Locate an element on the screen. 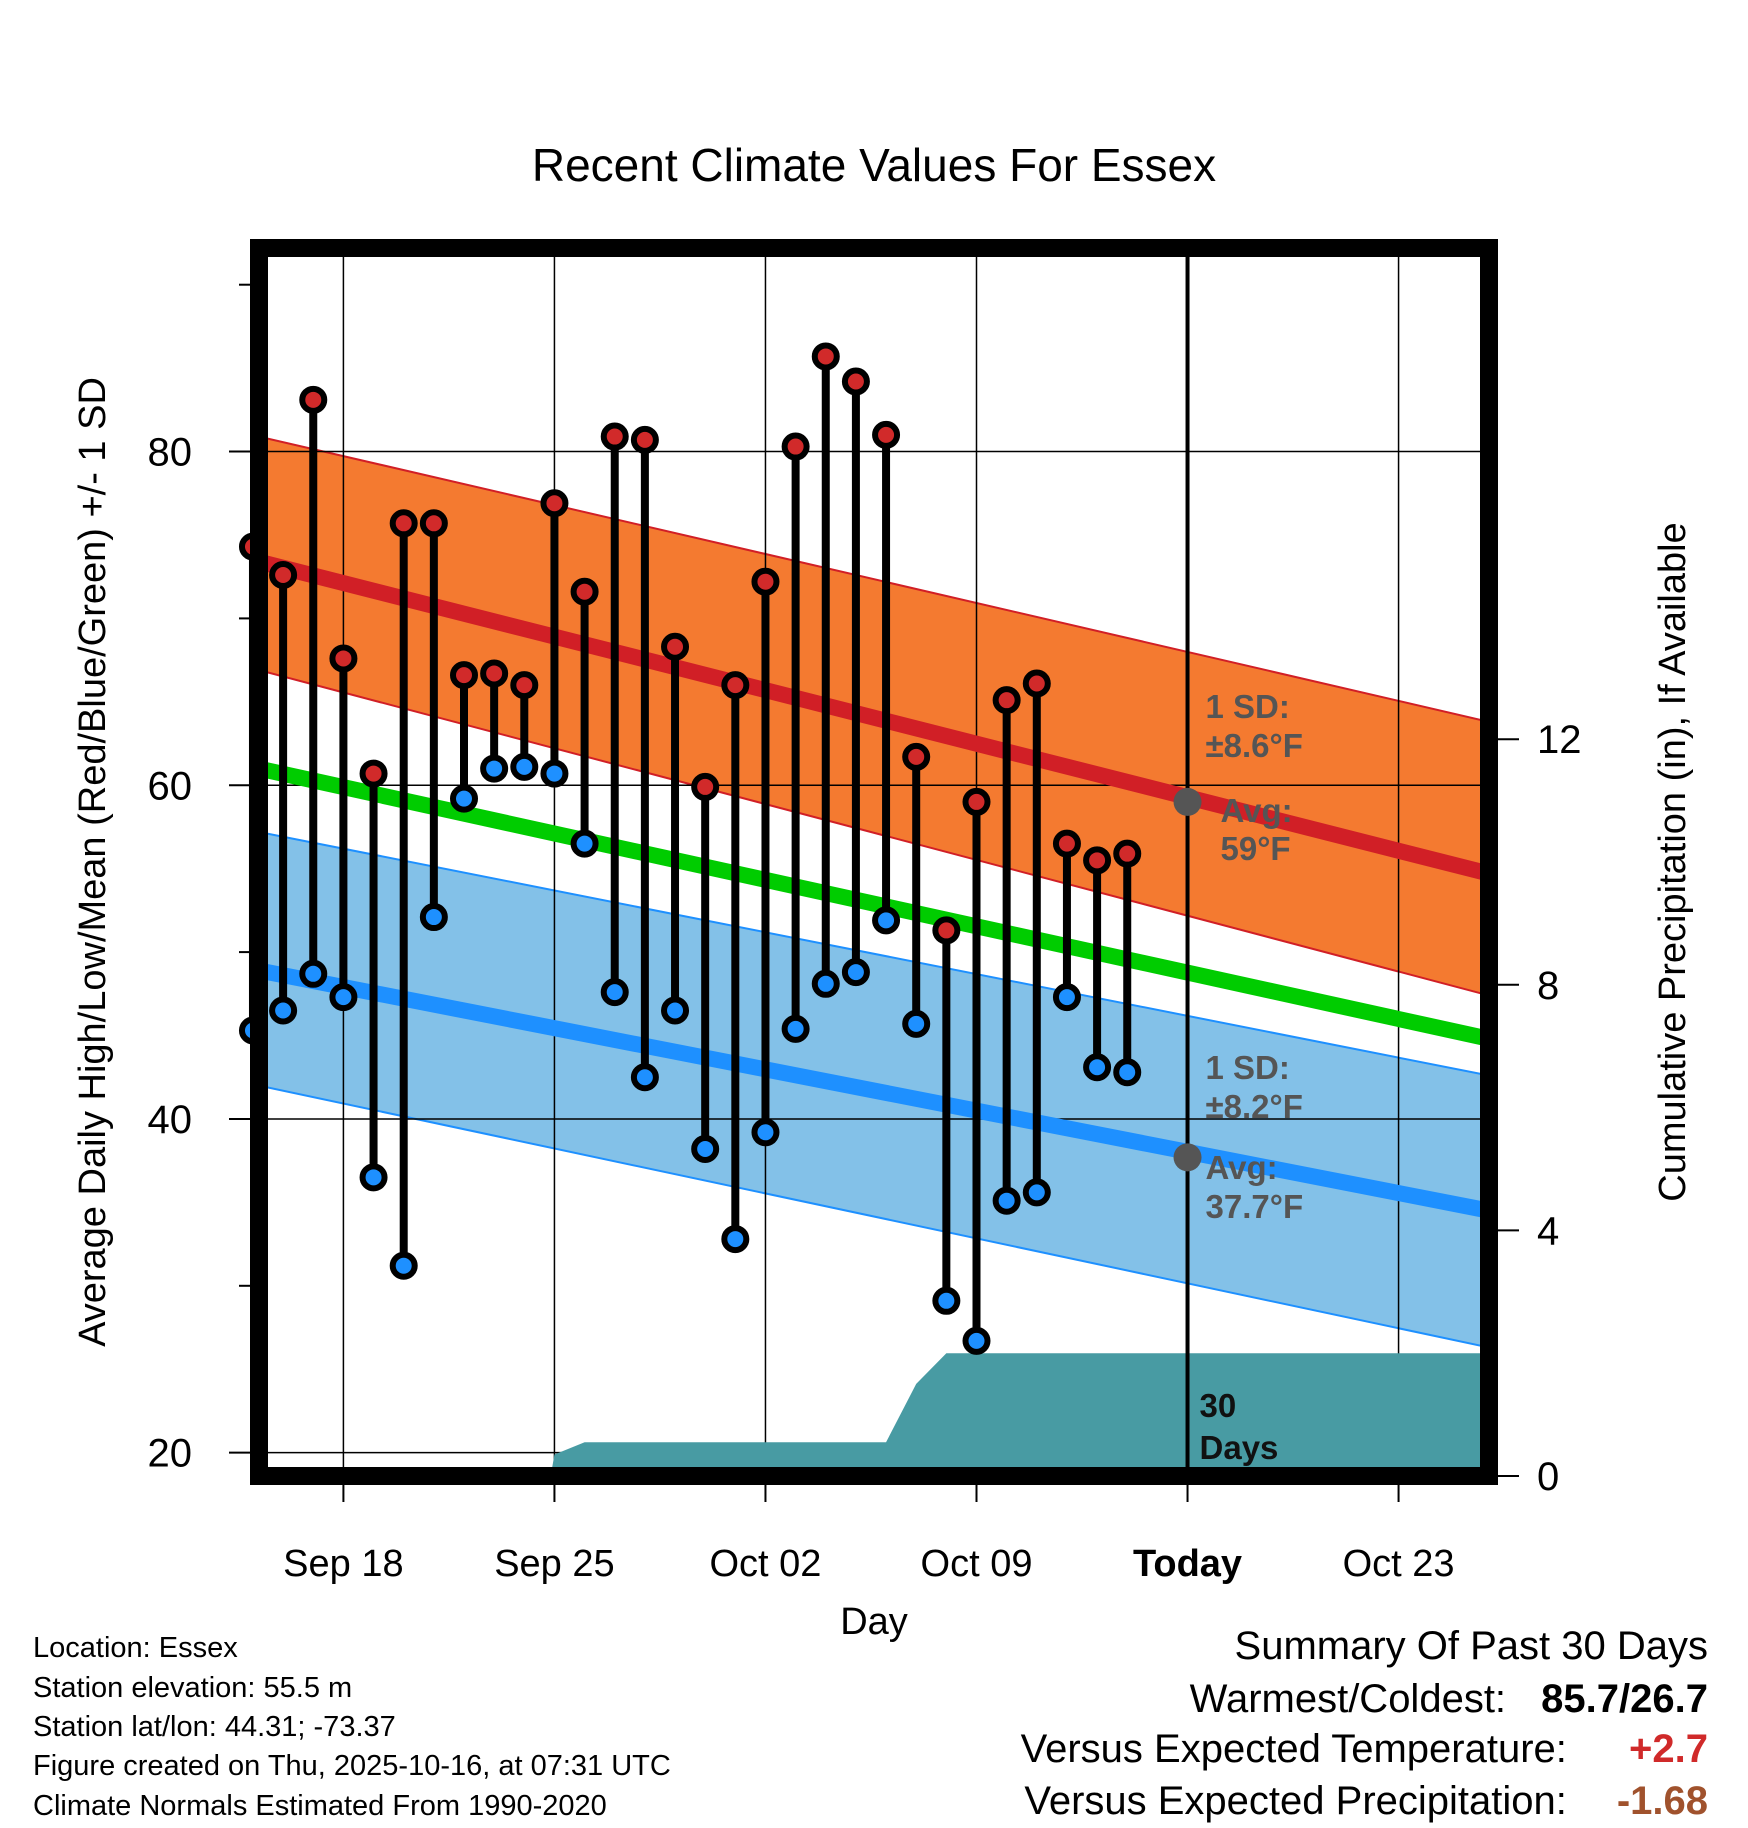 This screenshot has width=1748, height=1828. summary-temp: Versus Expected Temperature: +2.7 is located at coordinates (1364, 1749).